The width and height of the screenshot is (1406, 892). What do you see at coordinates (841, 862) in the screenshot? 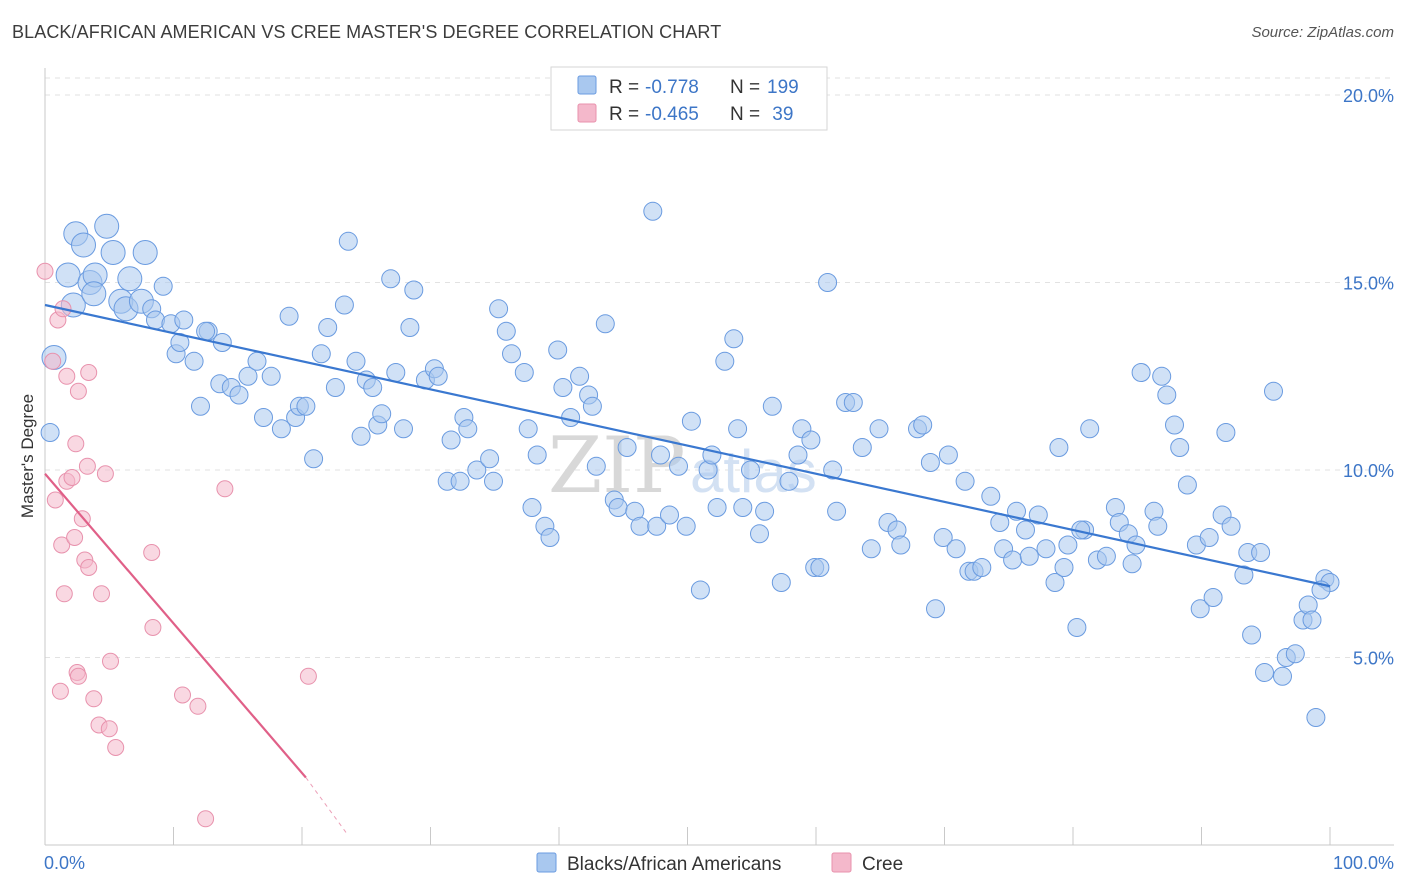
I see `bottom-legend-swatch-cree` at bounding box center [841, 862].